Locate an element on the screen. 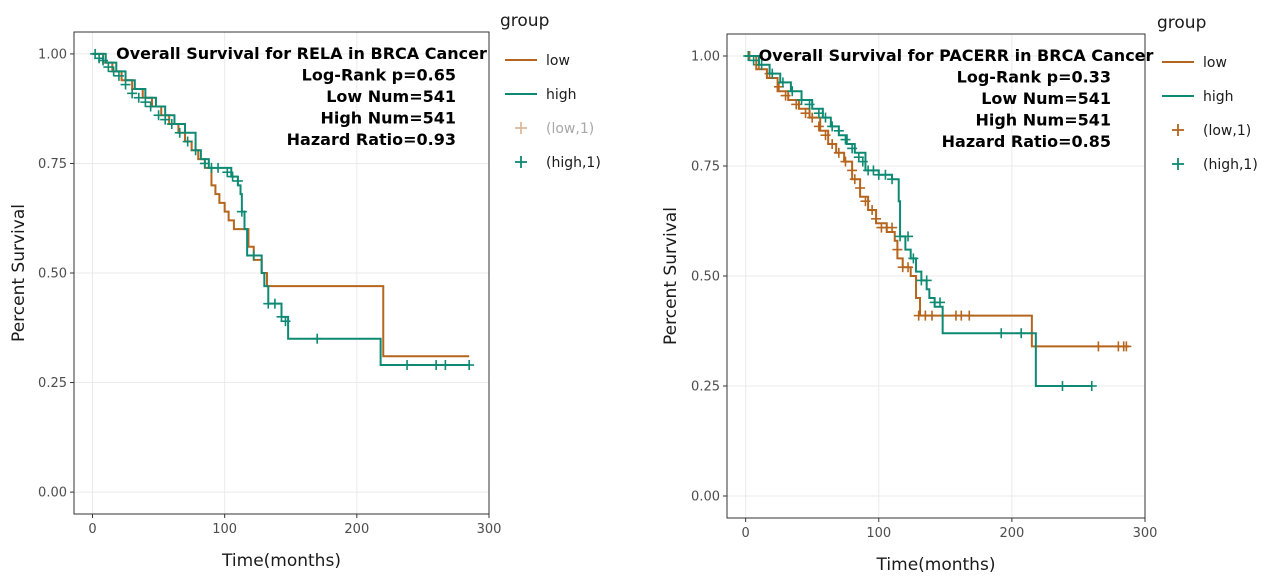  y-axis-label: Percent Survival is located at coordinates (671, 276).